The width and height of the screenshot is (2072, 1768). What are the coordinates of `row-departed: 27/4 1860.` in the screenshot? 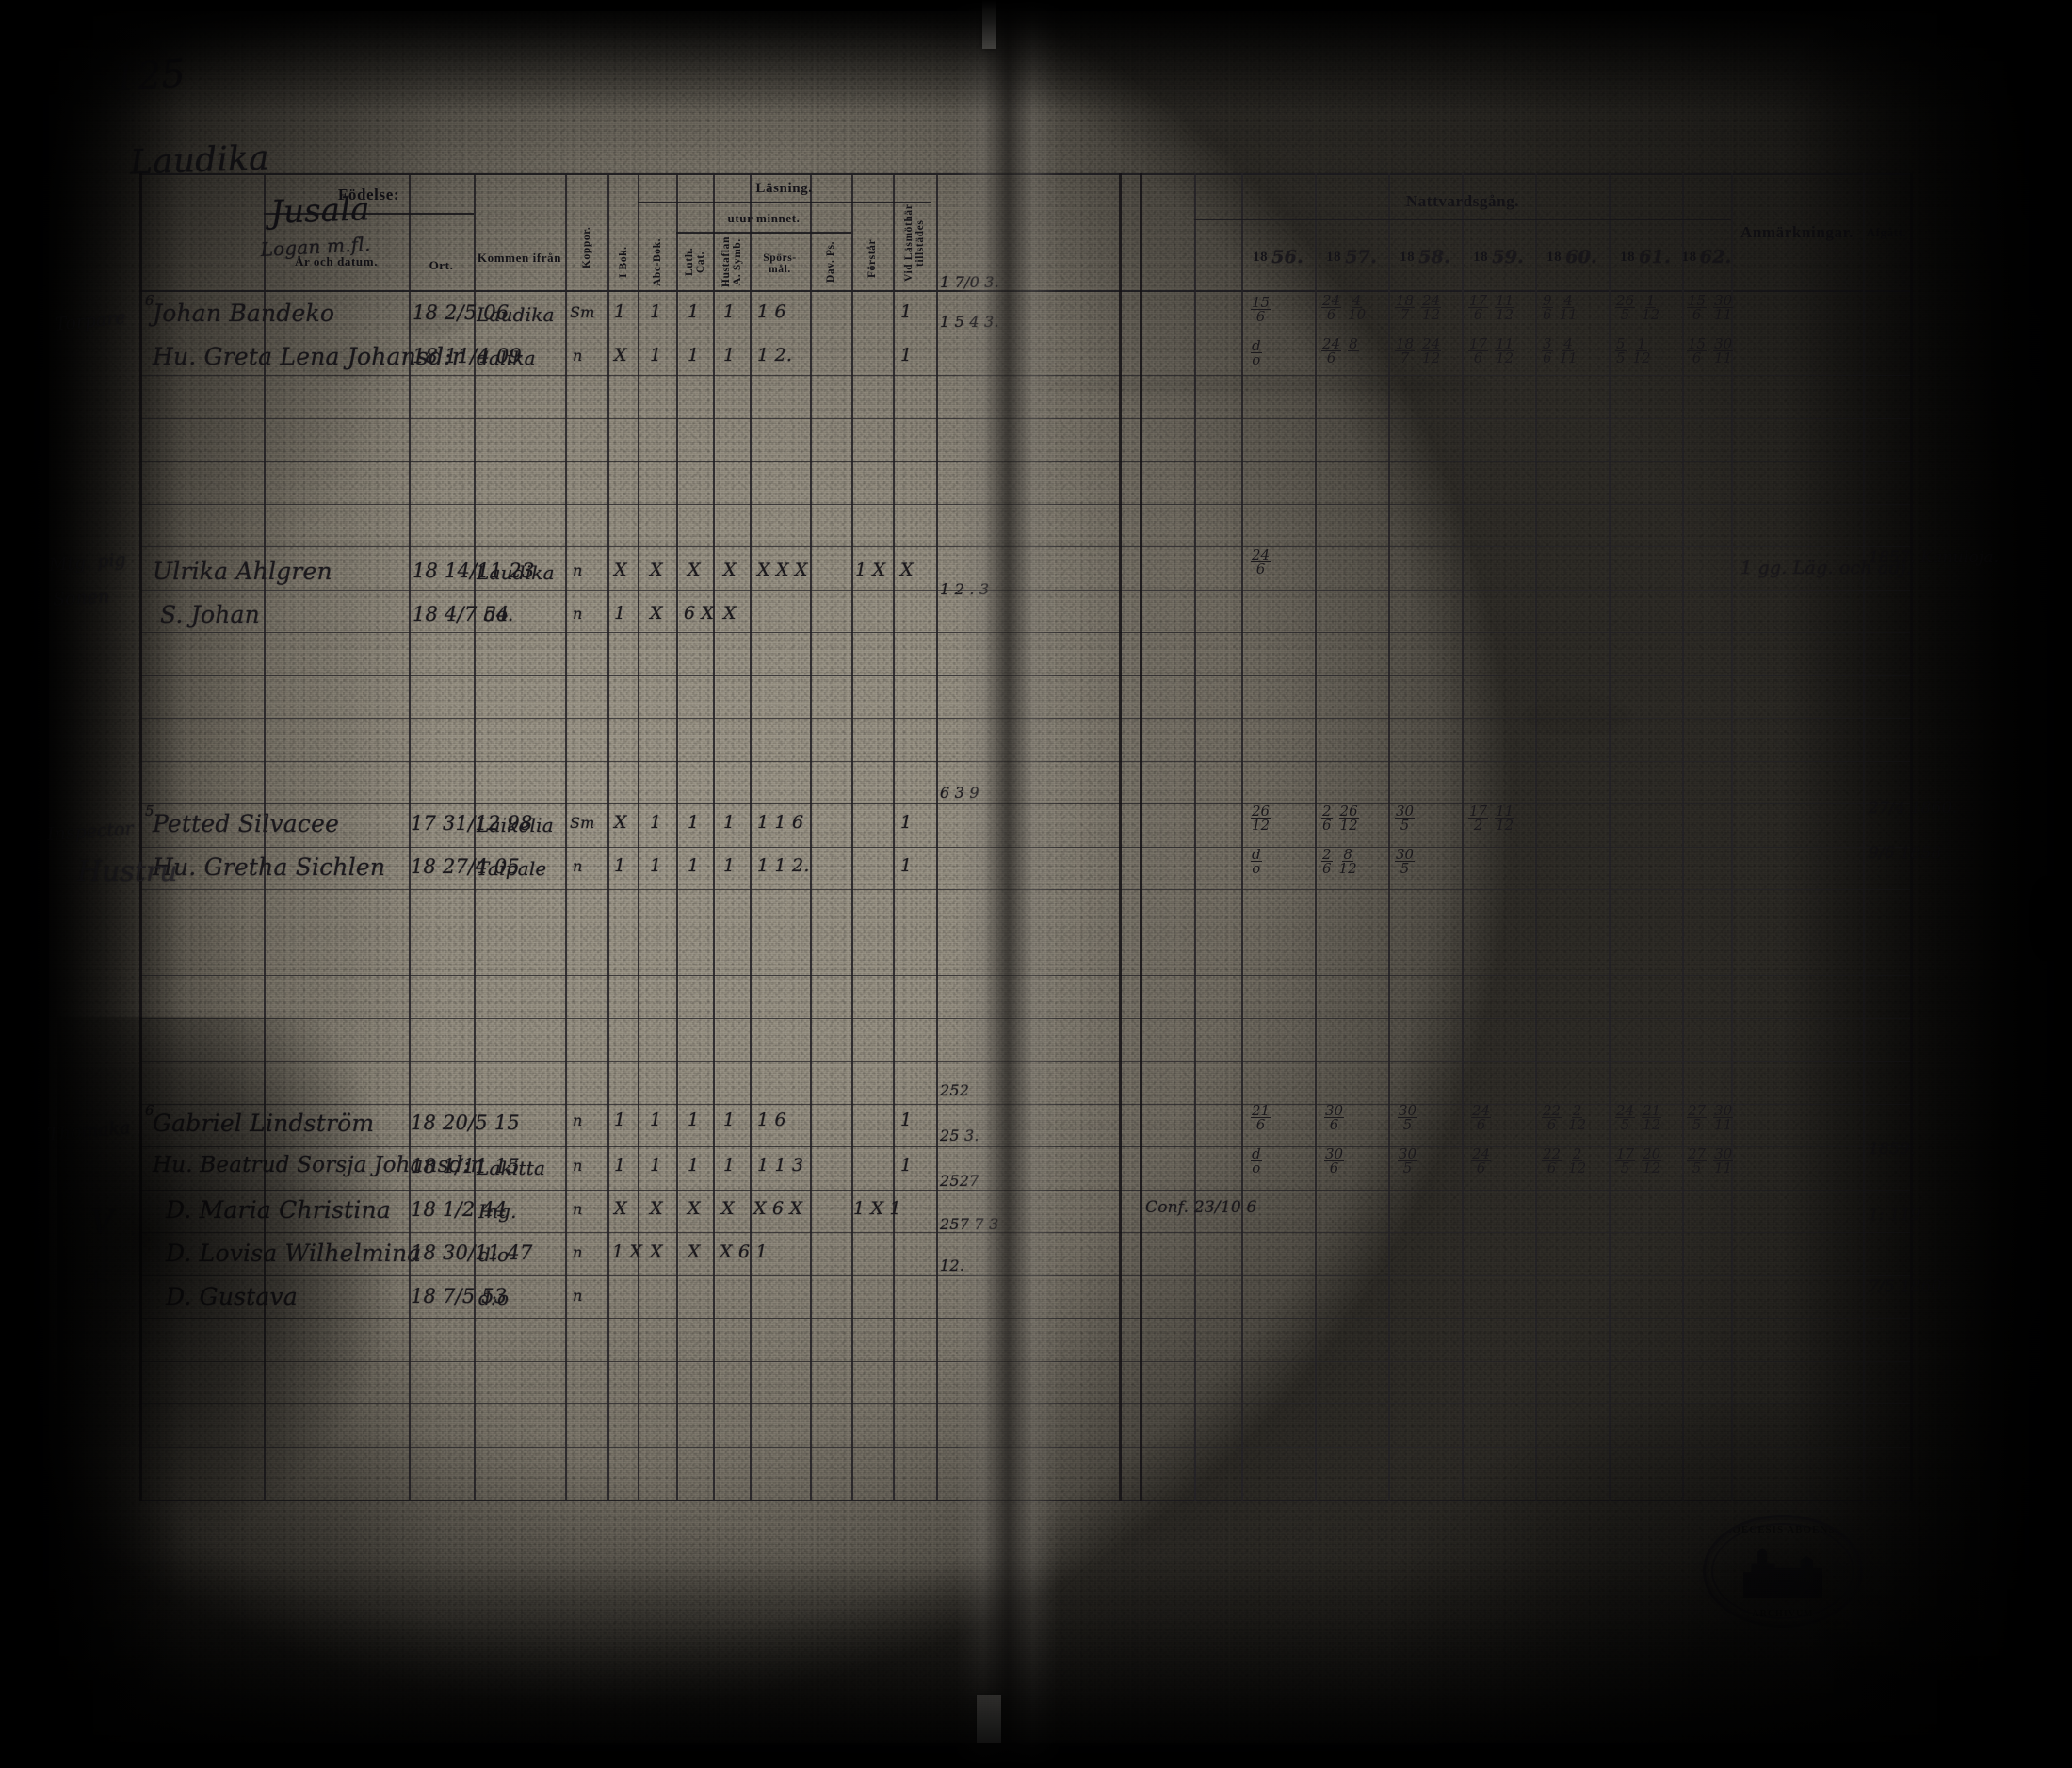 It's located at (1913, 808).